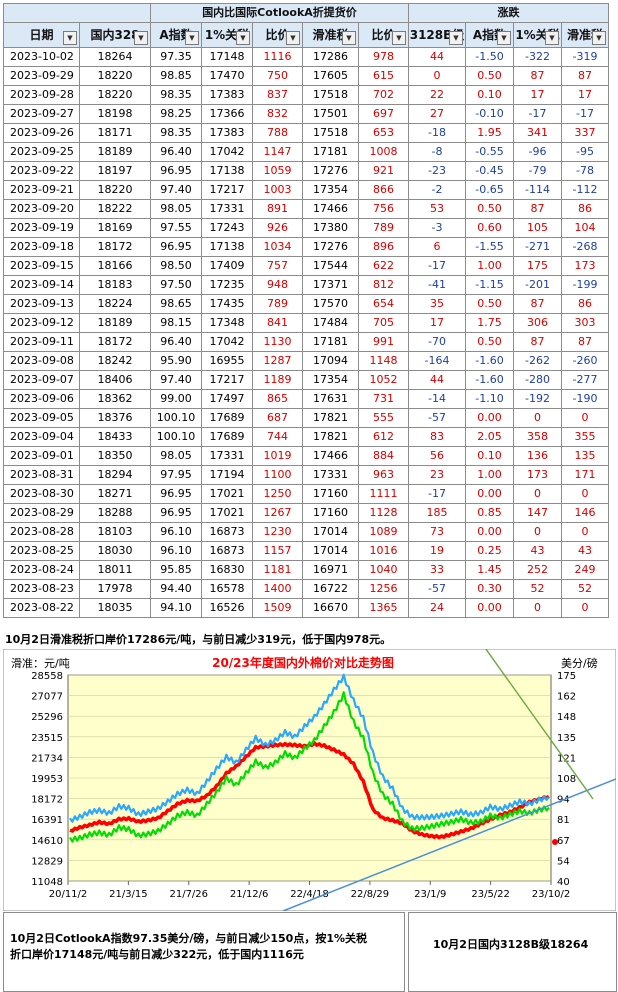 This screenshot has height=992, width=618. I want to click on table-cell: 17409, so click(227, 266).